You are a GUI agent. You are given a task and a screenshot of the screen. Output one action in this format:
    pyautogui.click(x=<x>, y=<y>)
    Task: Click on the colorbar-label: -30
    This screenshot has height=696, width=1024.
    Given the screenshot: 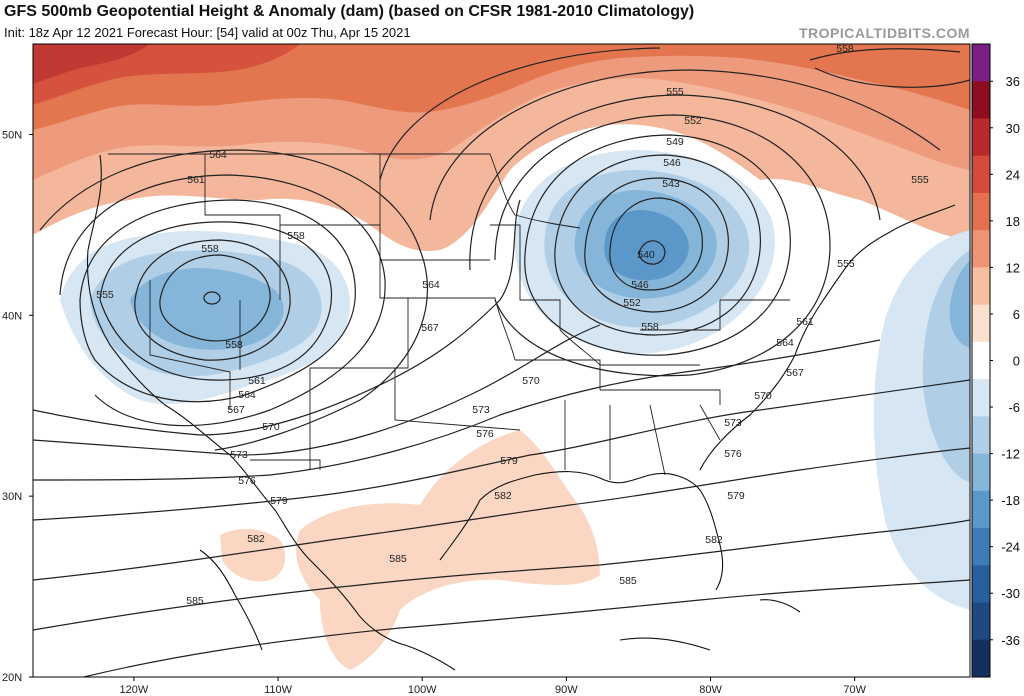 What is the action you would take?
    pyautogui.click(x=1010, y=593)
    